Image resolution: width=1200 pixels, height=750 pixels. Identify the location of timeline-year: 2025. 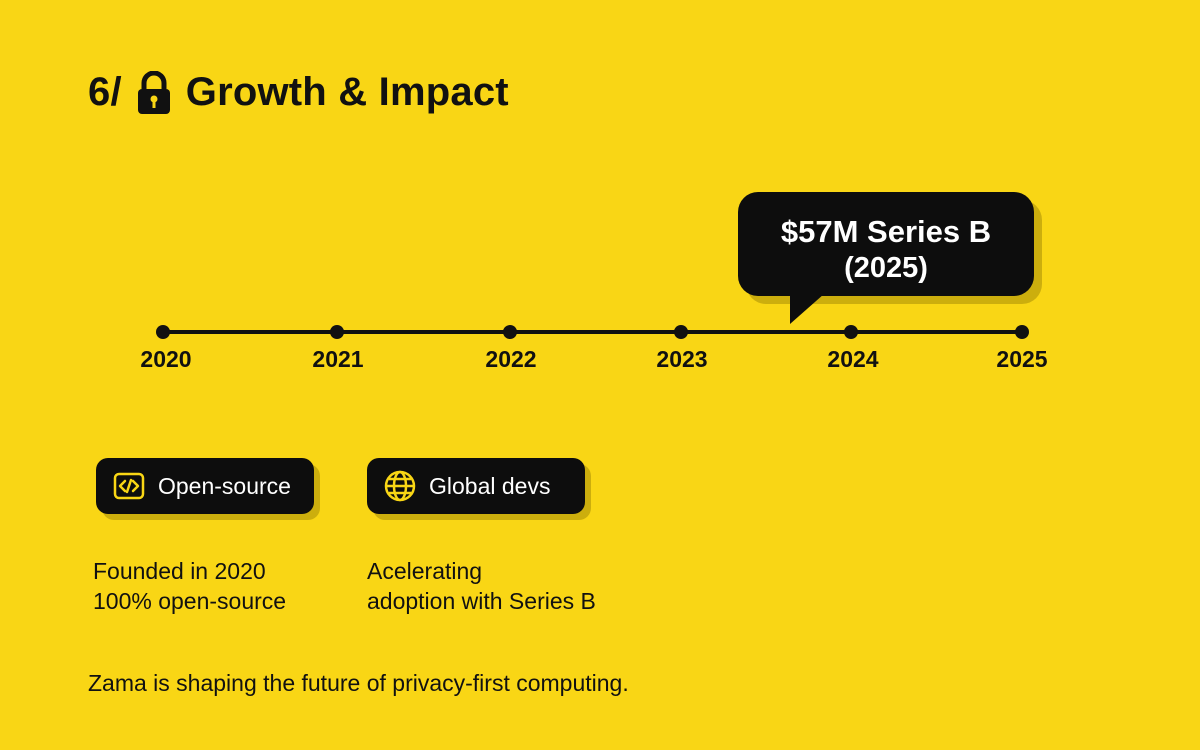
(1022, 359).